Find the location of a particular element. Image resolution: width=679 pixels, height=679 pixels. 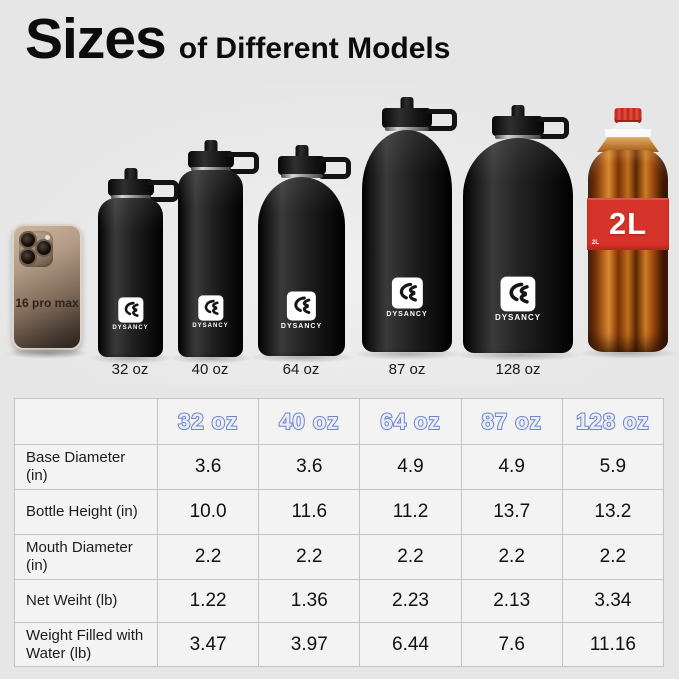

size-caption-40oz: 40 oz is located at coordinates (210, 369).